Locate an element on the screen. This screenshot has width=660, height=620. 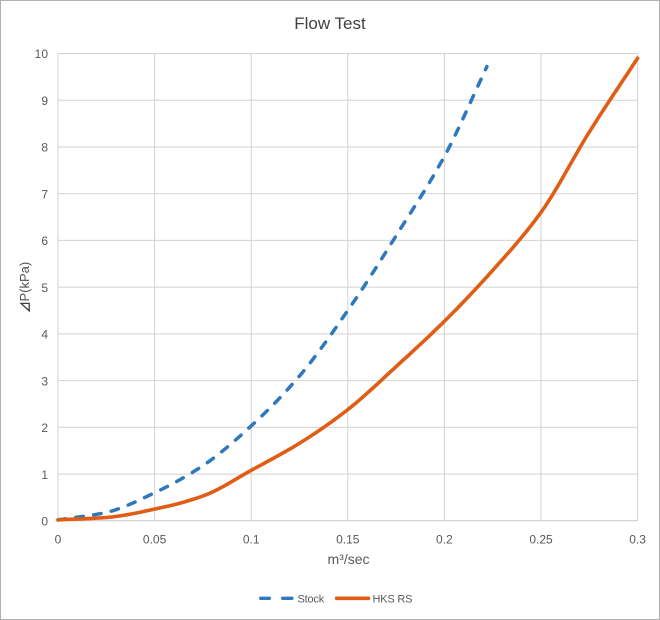
svg-text: 1 is located at coordinates (44, 475).